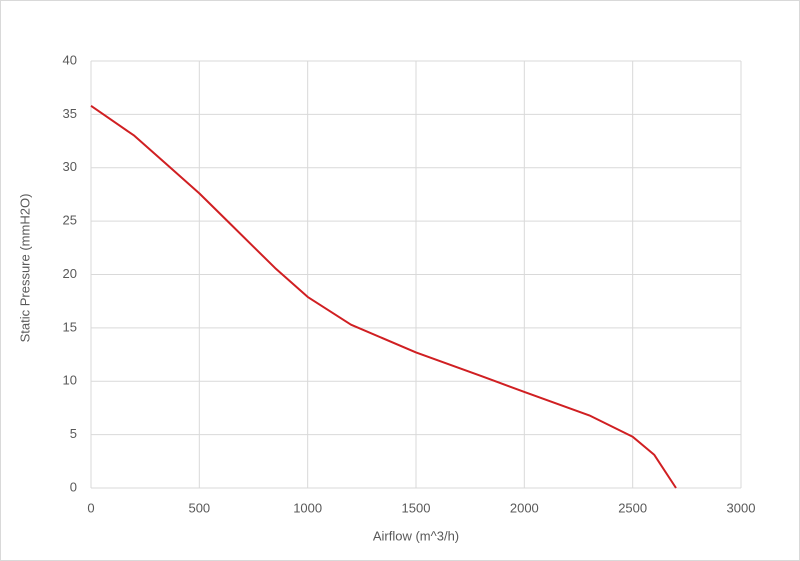 The image size is (800, 561). What do you see at coordinates (632, 507) in the screenshot?
I see `x-tick-label: 2500` at bounding box center [632, 507].